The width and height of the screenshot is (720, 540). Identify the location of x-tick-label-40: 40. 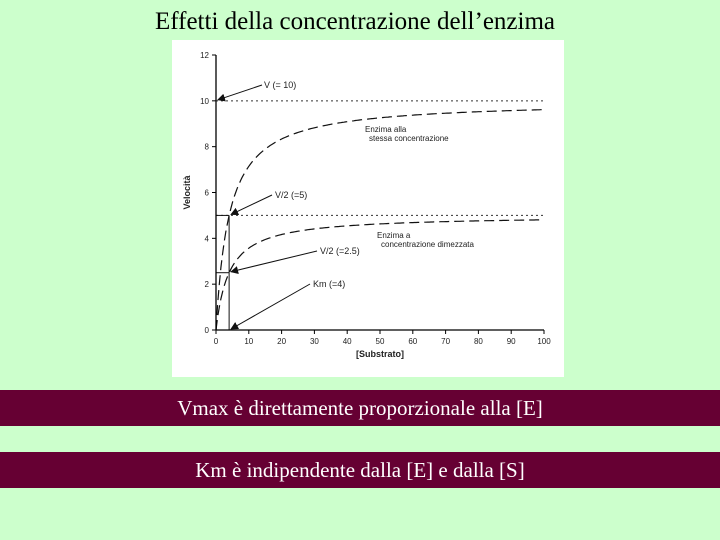
(347, 341).